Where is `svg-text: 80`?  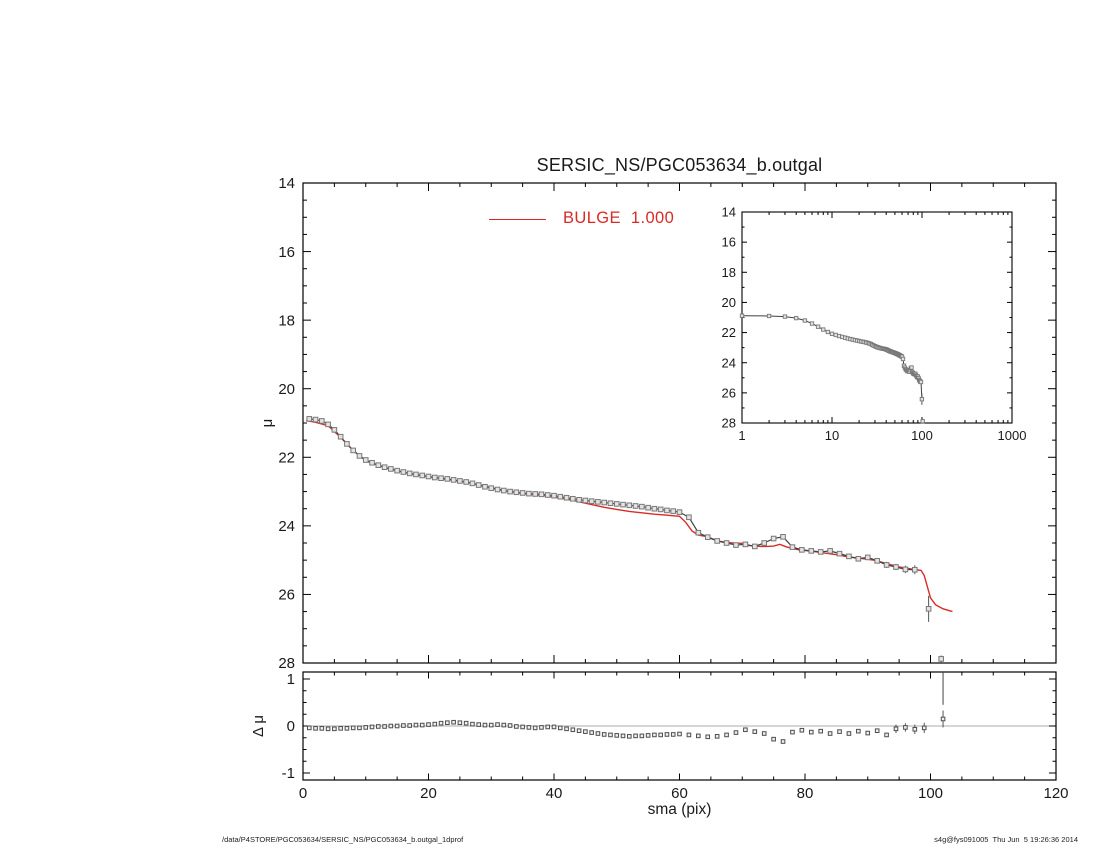
svg-text: 80 is located at coordinates (805, 793).